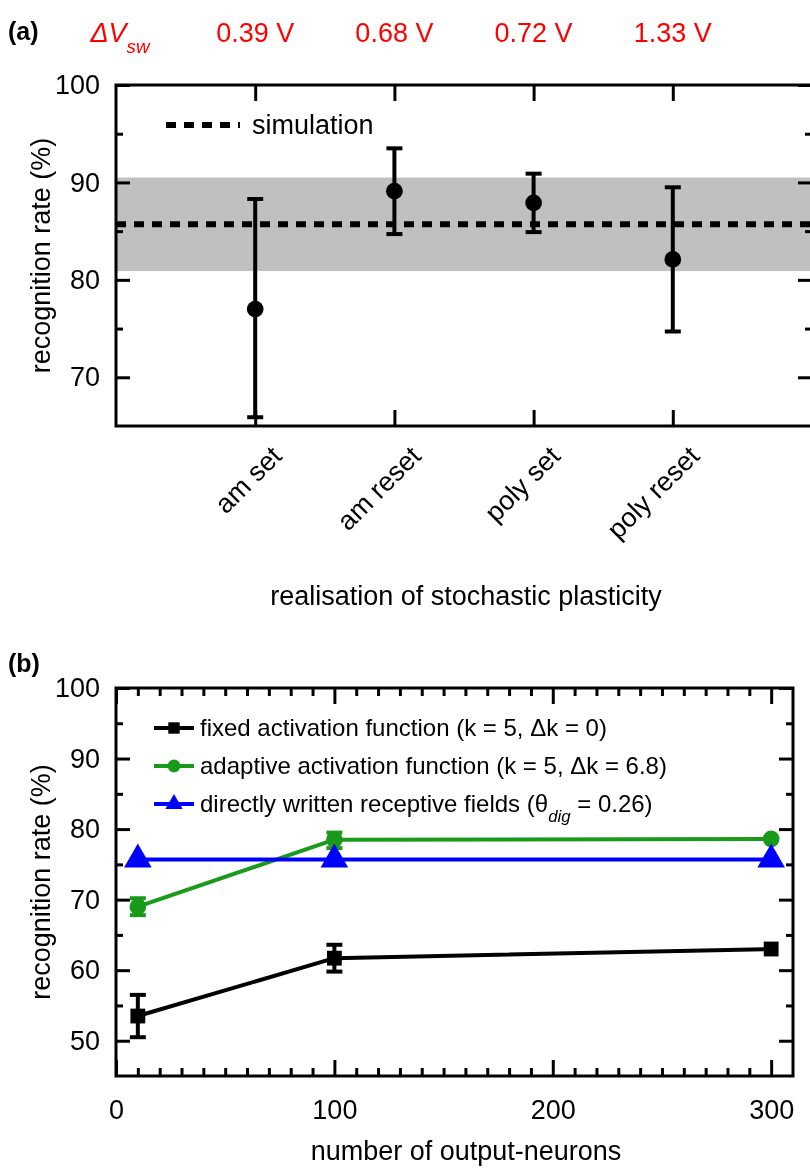  What do you see at coordinates (772, 1110) in the screenshot?
I see `x-tick-label: 300` at bounding box center [772, 1110].